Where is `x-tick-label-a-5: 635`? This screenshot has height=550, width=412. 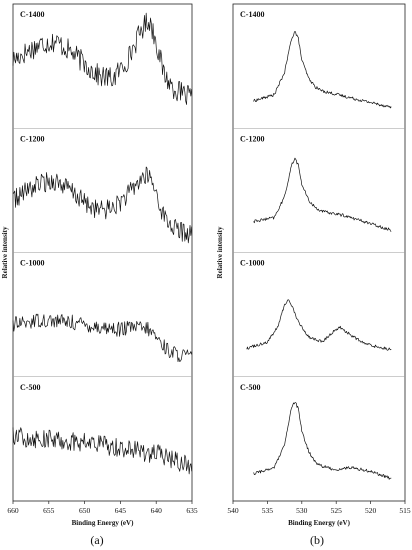
x-tick-label-a-5: 635 is located at coordinates (192, 510).